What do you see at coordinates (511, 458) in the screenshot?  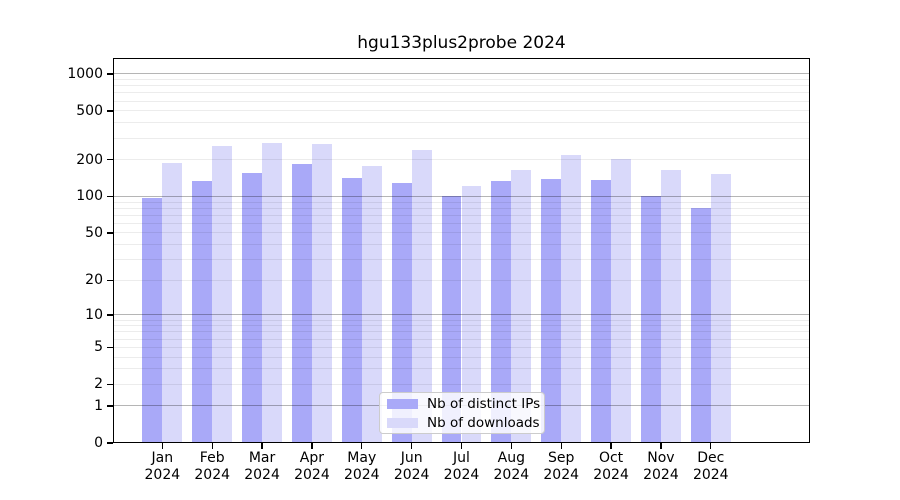 I see `x-tick-label-line: Aug` at bounding box center [511, 458].